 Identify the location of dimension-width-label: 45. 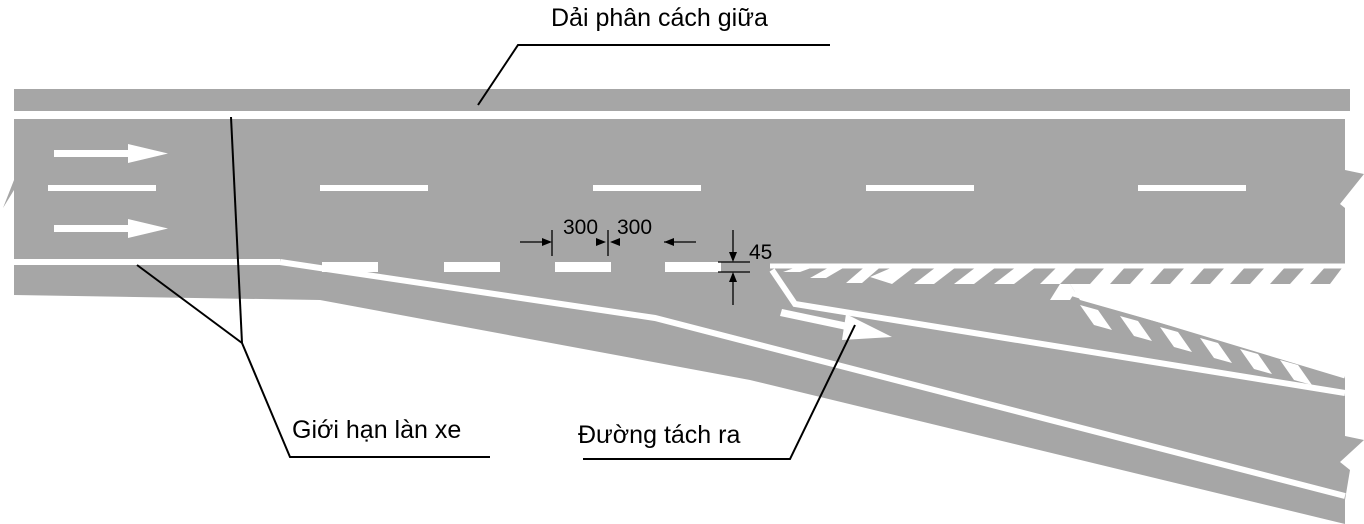
(760, 252).